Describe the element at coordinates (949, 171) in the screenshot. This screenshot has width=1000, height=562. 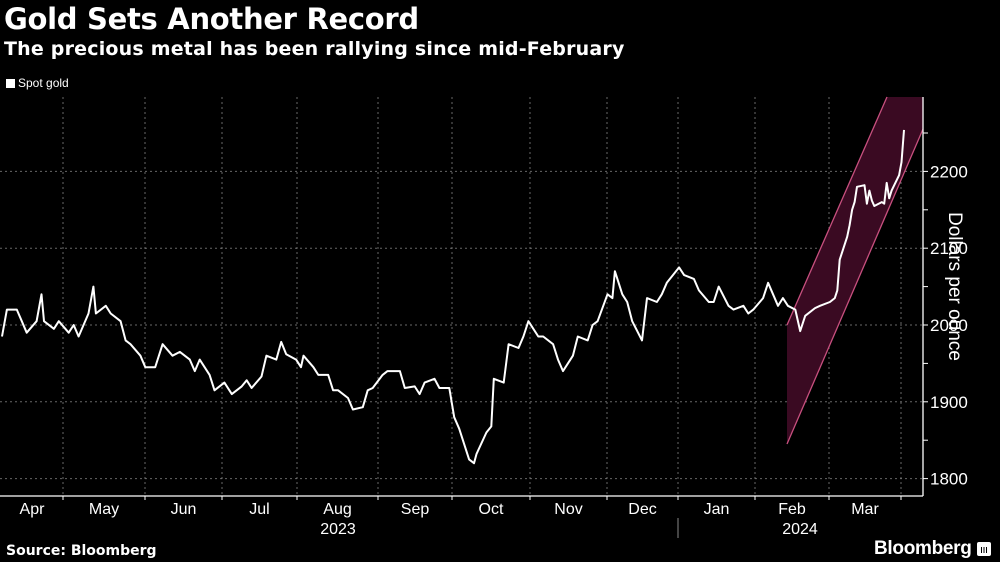
I see `svg-text: 2200` at that location.